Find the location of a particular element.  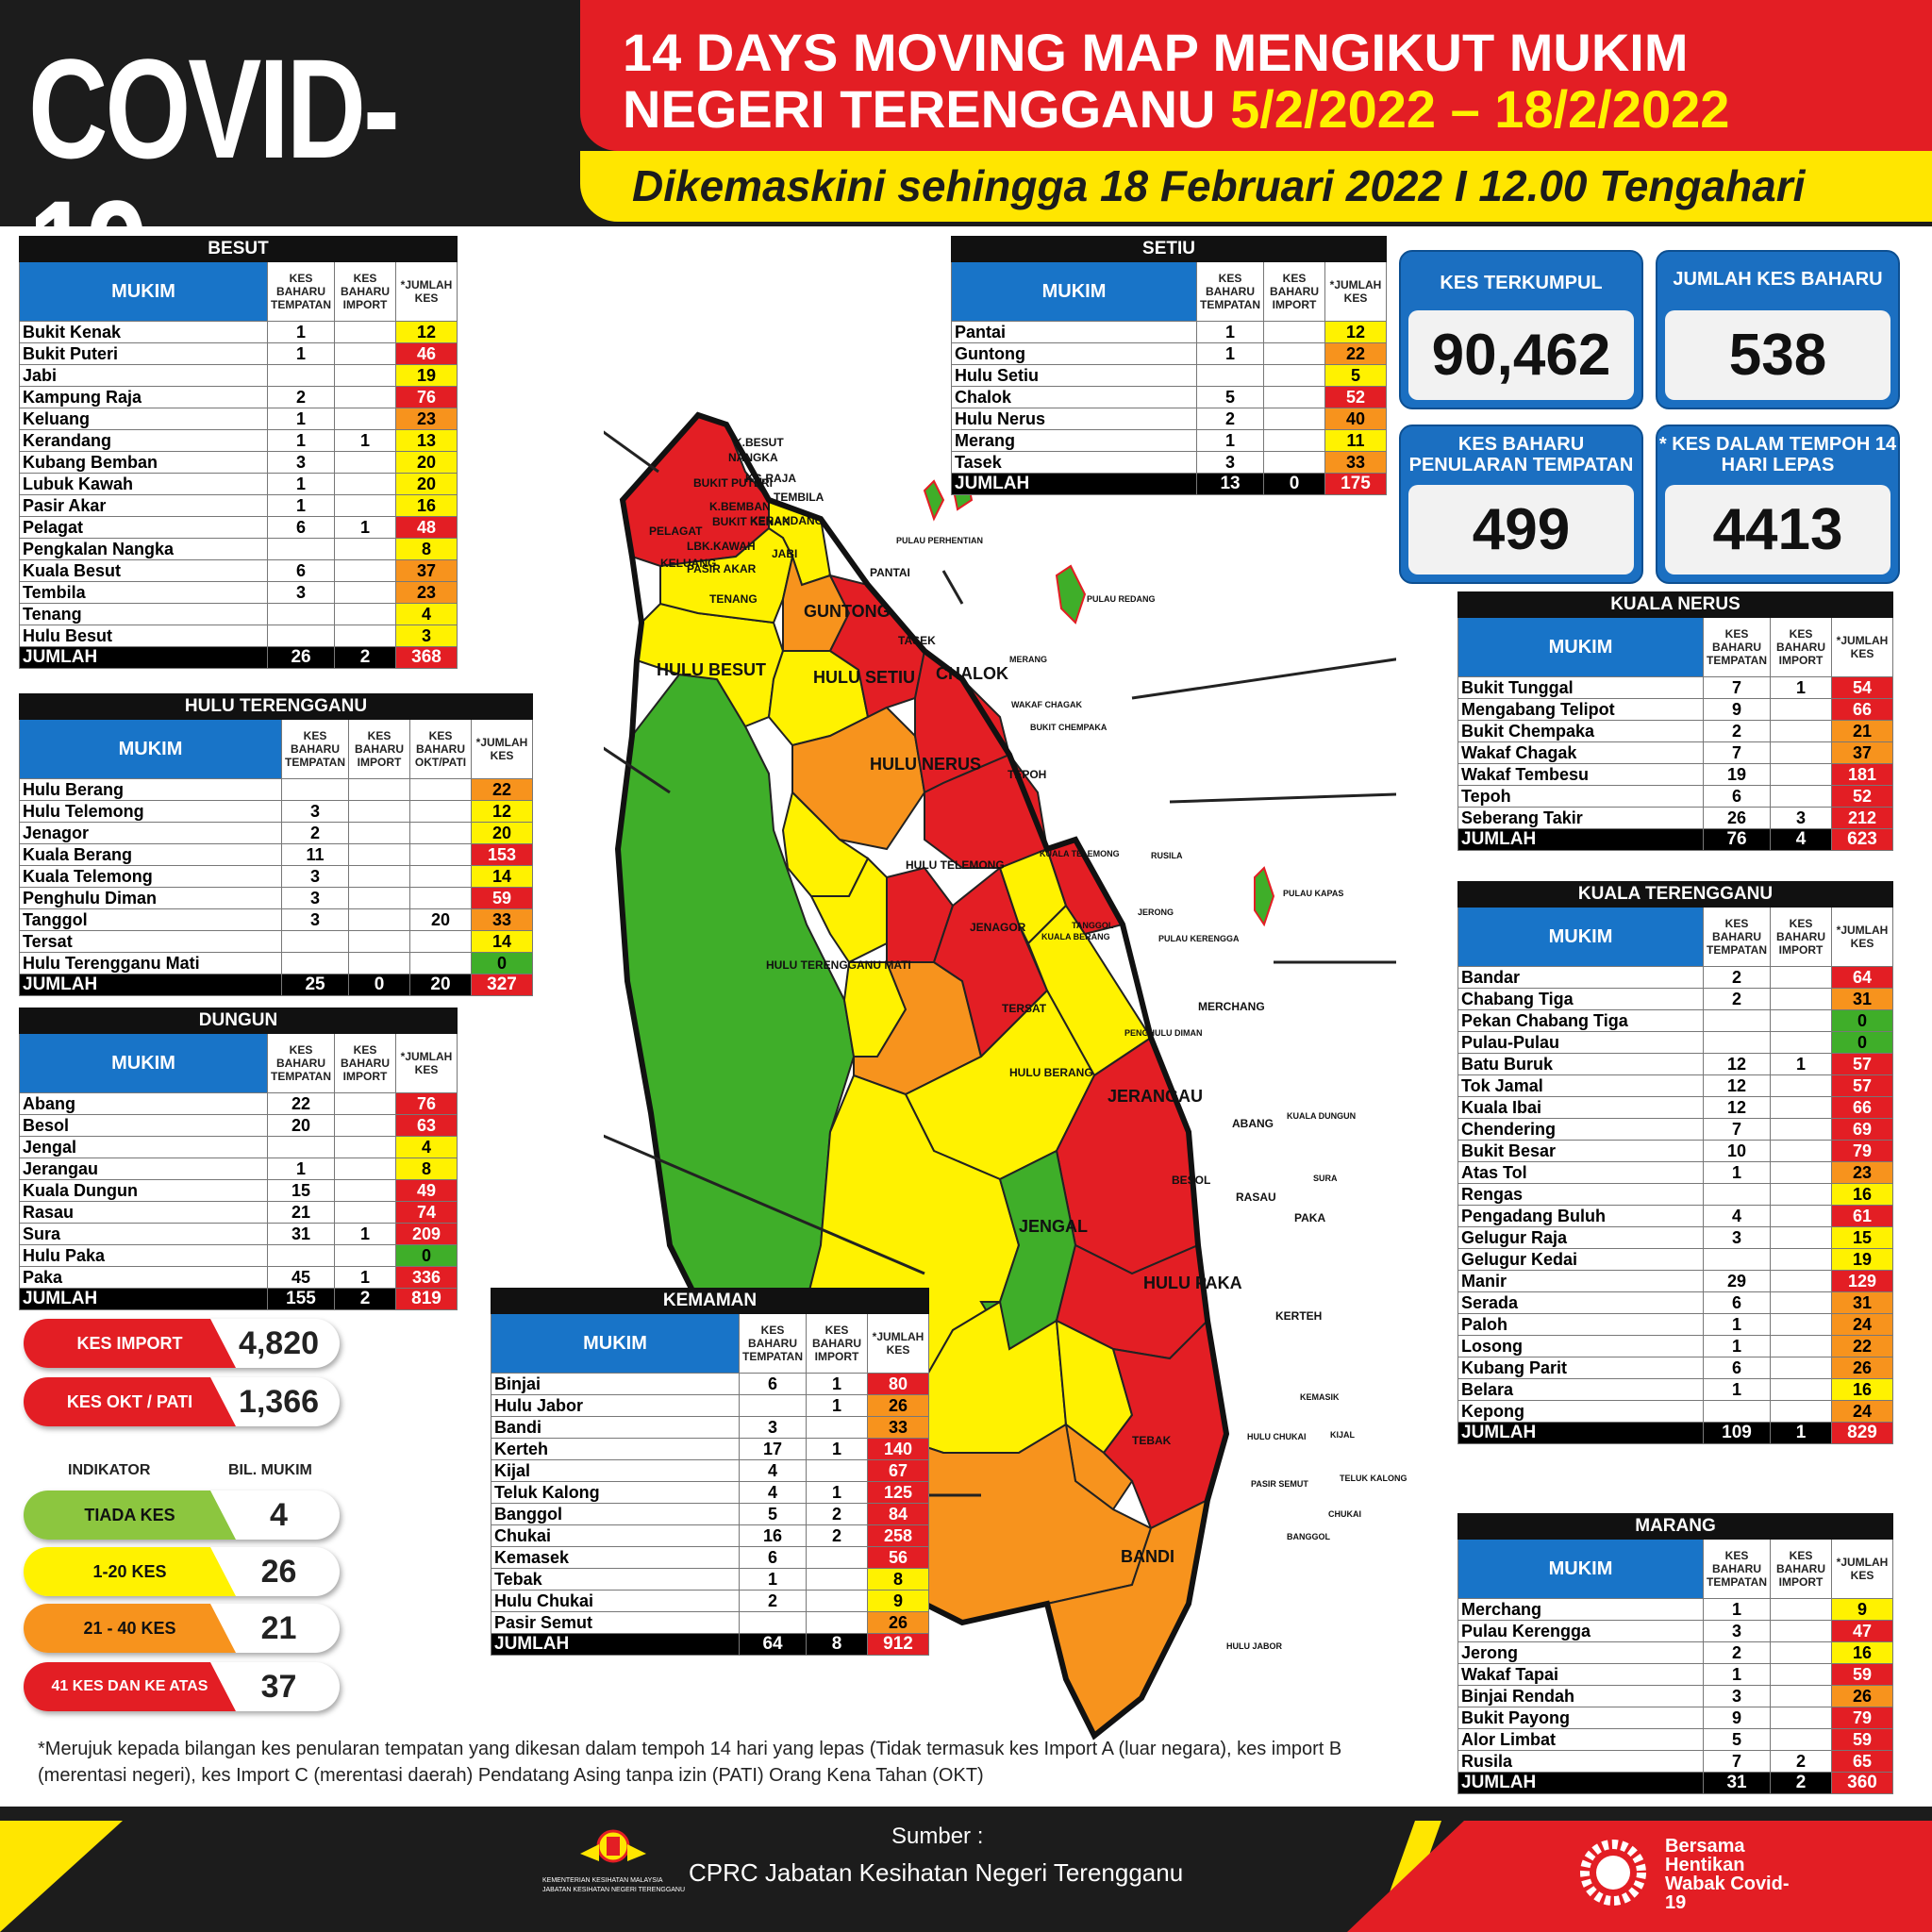

table-row: Seberang Takir 26 3 212 is located at coordinates (1675, 818).